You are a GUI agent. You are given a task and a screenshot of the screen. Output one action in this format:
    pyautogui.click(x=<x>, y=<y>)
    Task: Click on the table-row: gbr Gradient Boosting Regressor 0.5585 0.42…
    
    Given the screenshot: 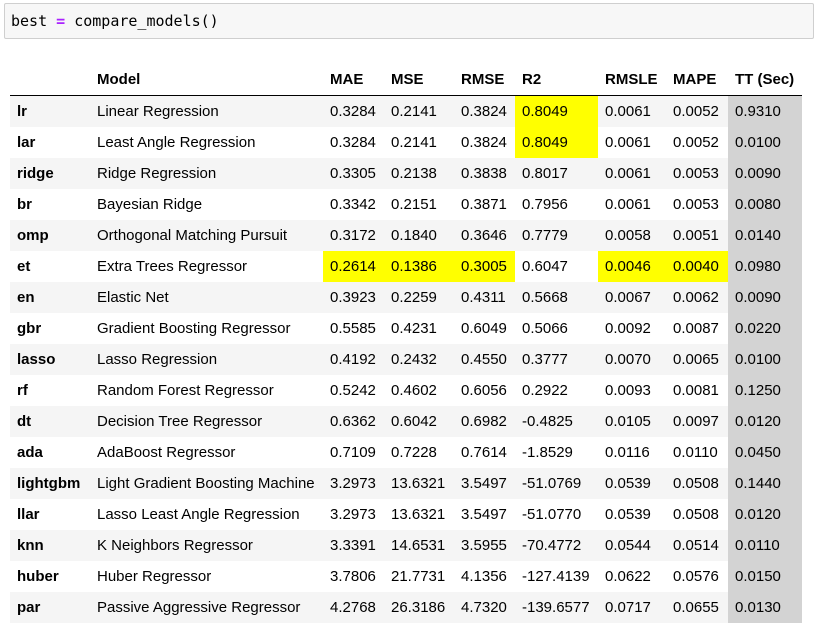 What is the action you would take?
    pyautogui.click(x=406, y=328)
    